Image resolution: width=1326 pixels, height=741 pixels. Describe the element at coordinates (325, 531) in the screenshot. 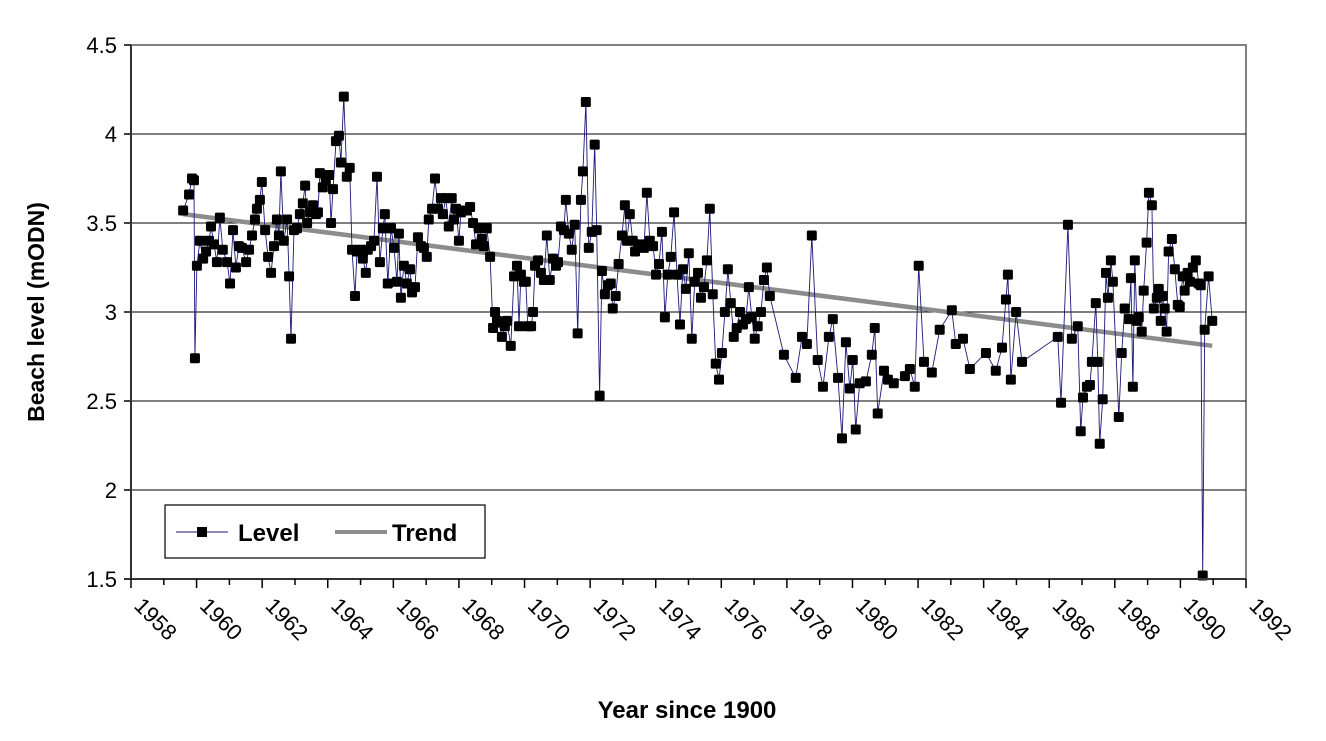

I see `legend: Level Trend` at that location.